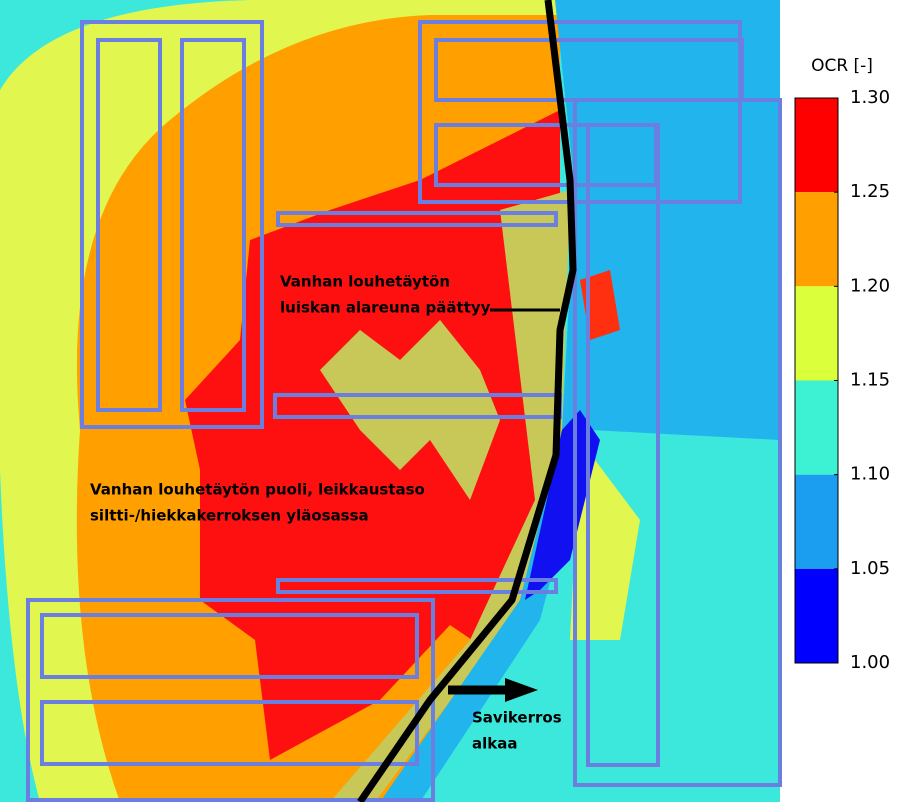 The height and width of the screenshot is (802, 899). Describe the element at coordinates (494, 744) in the screenshot. I see `annotation: alkaa` at that location.